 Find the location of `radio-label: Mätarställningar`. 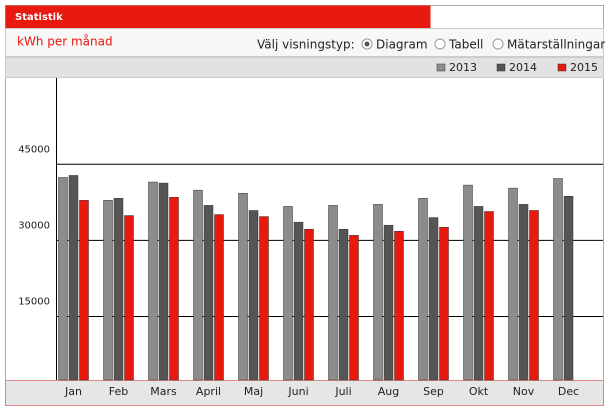

radio-label: Mätarställningar is located at coordinates (556, 45).